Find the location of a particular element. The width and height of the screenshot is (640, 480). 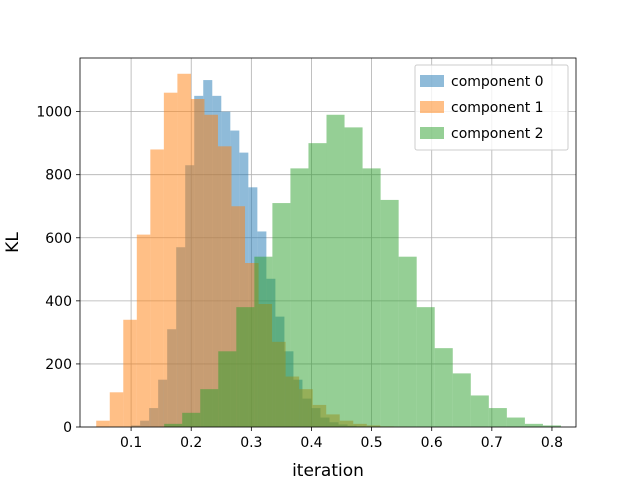

x-tick-label: 0.2 is located at coordinates (191, 443).